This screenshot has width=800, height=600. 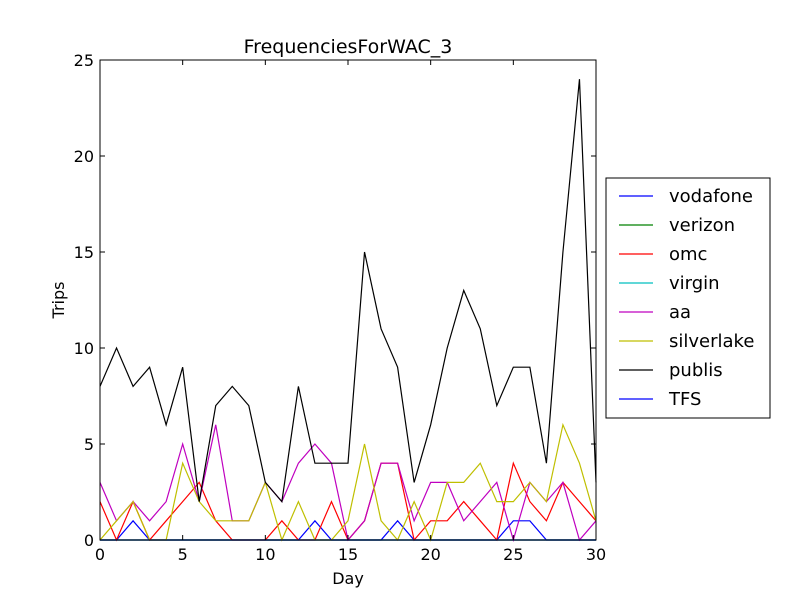 What do you see at coordinates (688, 254) in the screenshot?
I see `legend-label-omc: omc` at bounding box center [688, 254].